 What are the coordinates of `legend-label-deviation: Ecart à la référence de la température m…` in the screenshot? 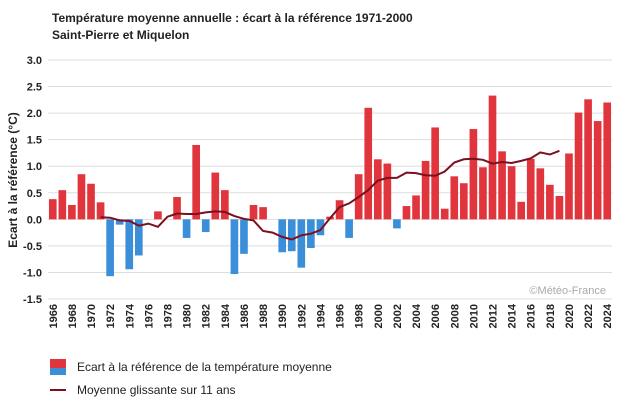 It's located at (204, 367).